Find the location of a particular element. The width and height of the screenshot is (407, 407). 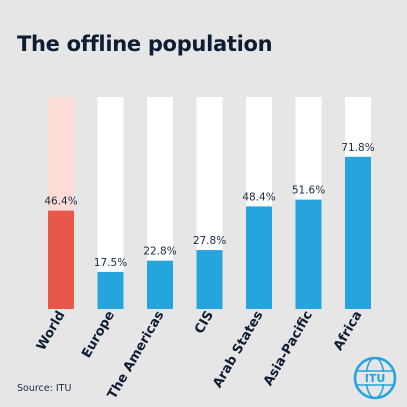

itu-logo-text: ITU is located at coordinates (375, 378).